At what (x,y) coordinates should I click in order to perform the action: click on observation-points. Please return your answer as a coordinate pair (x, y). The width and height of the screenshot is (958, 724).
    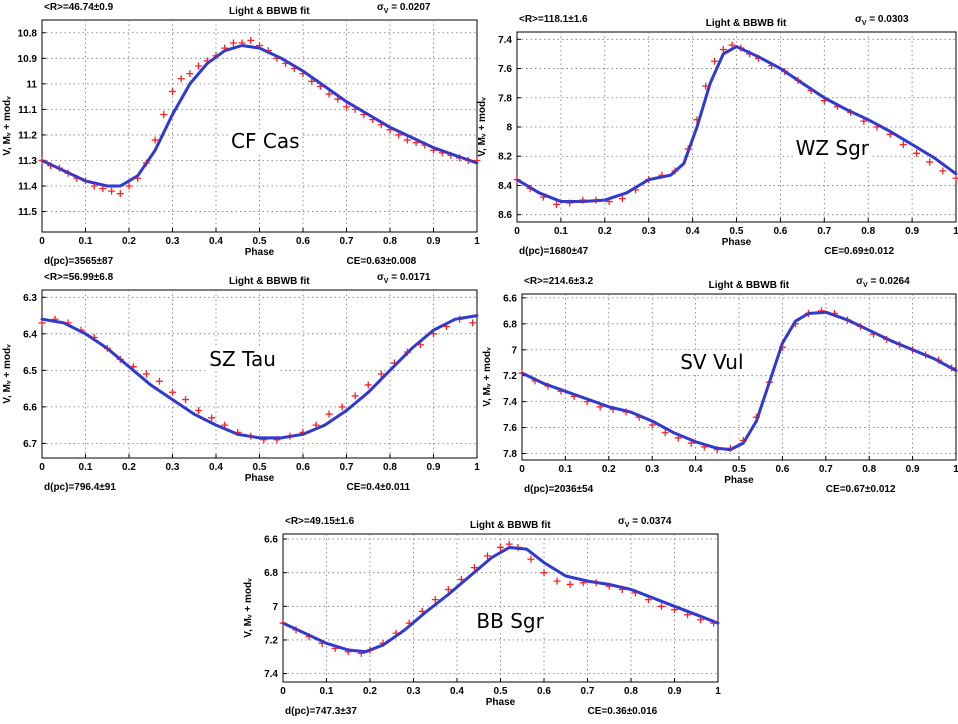
    Looking at the image, I should click on (257, 379).